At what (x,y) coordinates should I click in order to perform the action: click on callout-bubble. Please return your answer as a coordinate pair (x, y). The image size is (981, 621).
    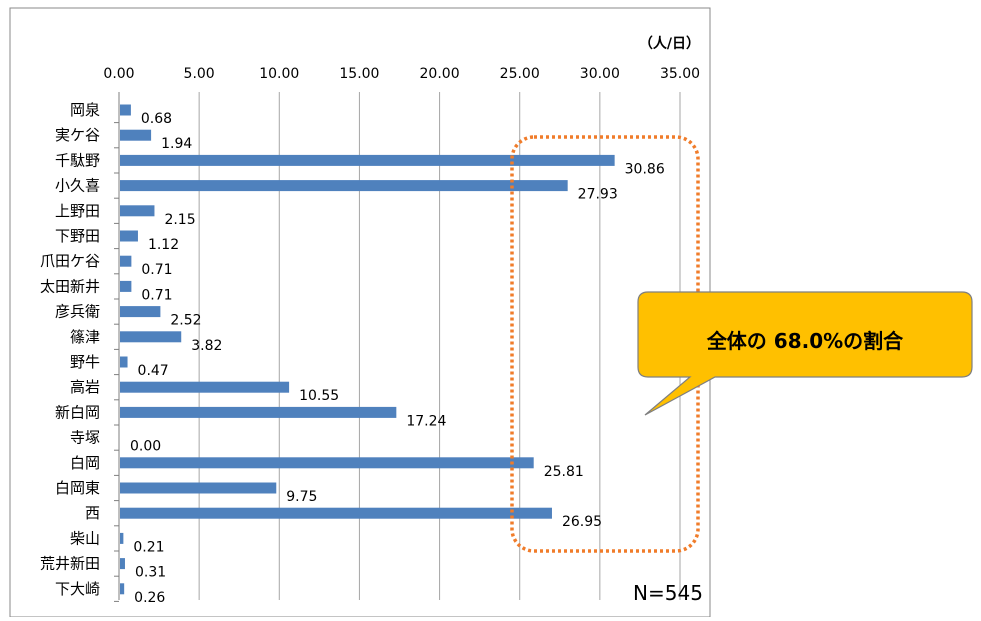
    Looking at the image, I should click on (805, 353).